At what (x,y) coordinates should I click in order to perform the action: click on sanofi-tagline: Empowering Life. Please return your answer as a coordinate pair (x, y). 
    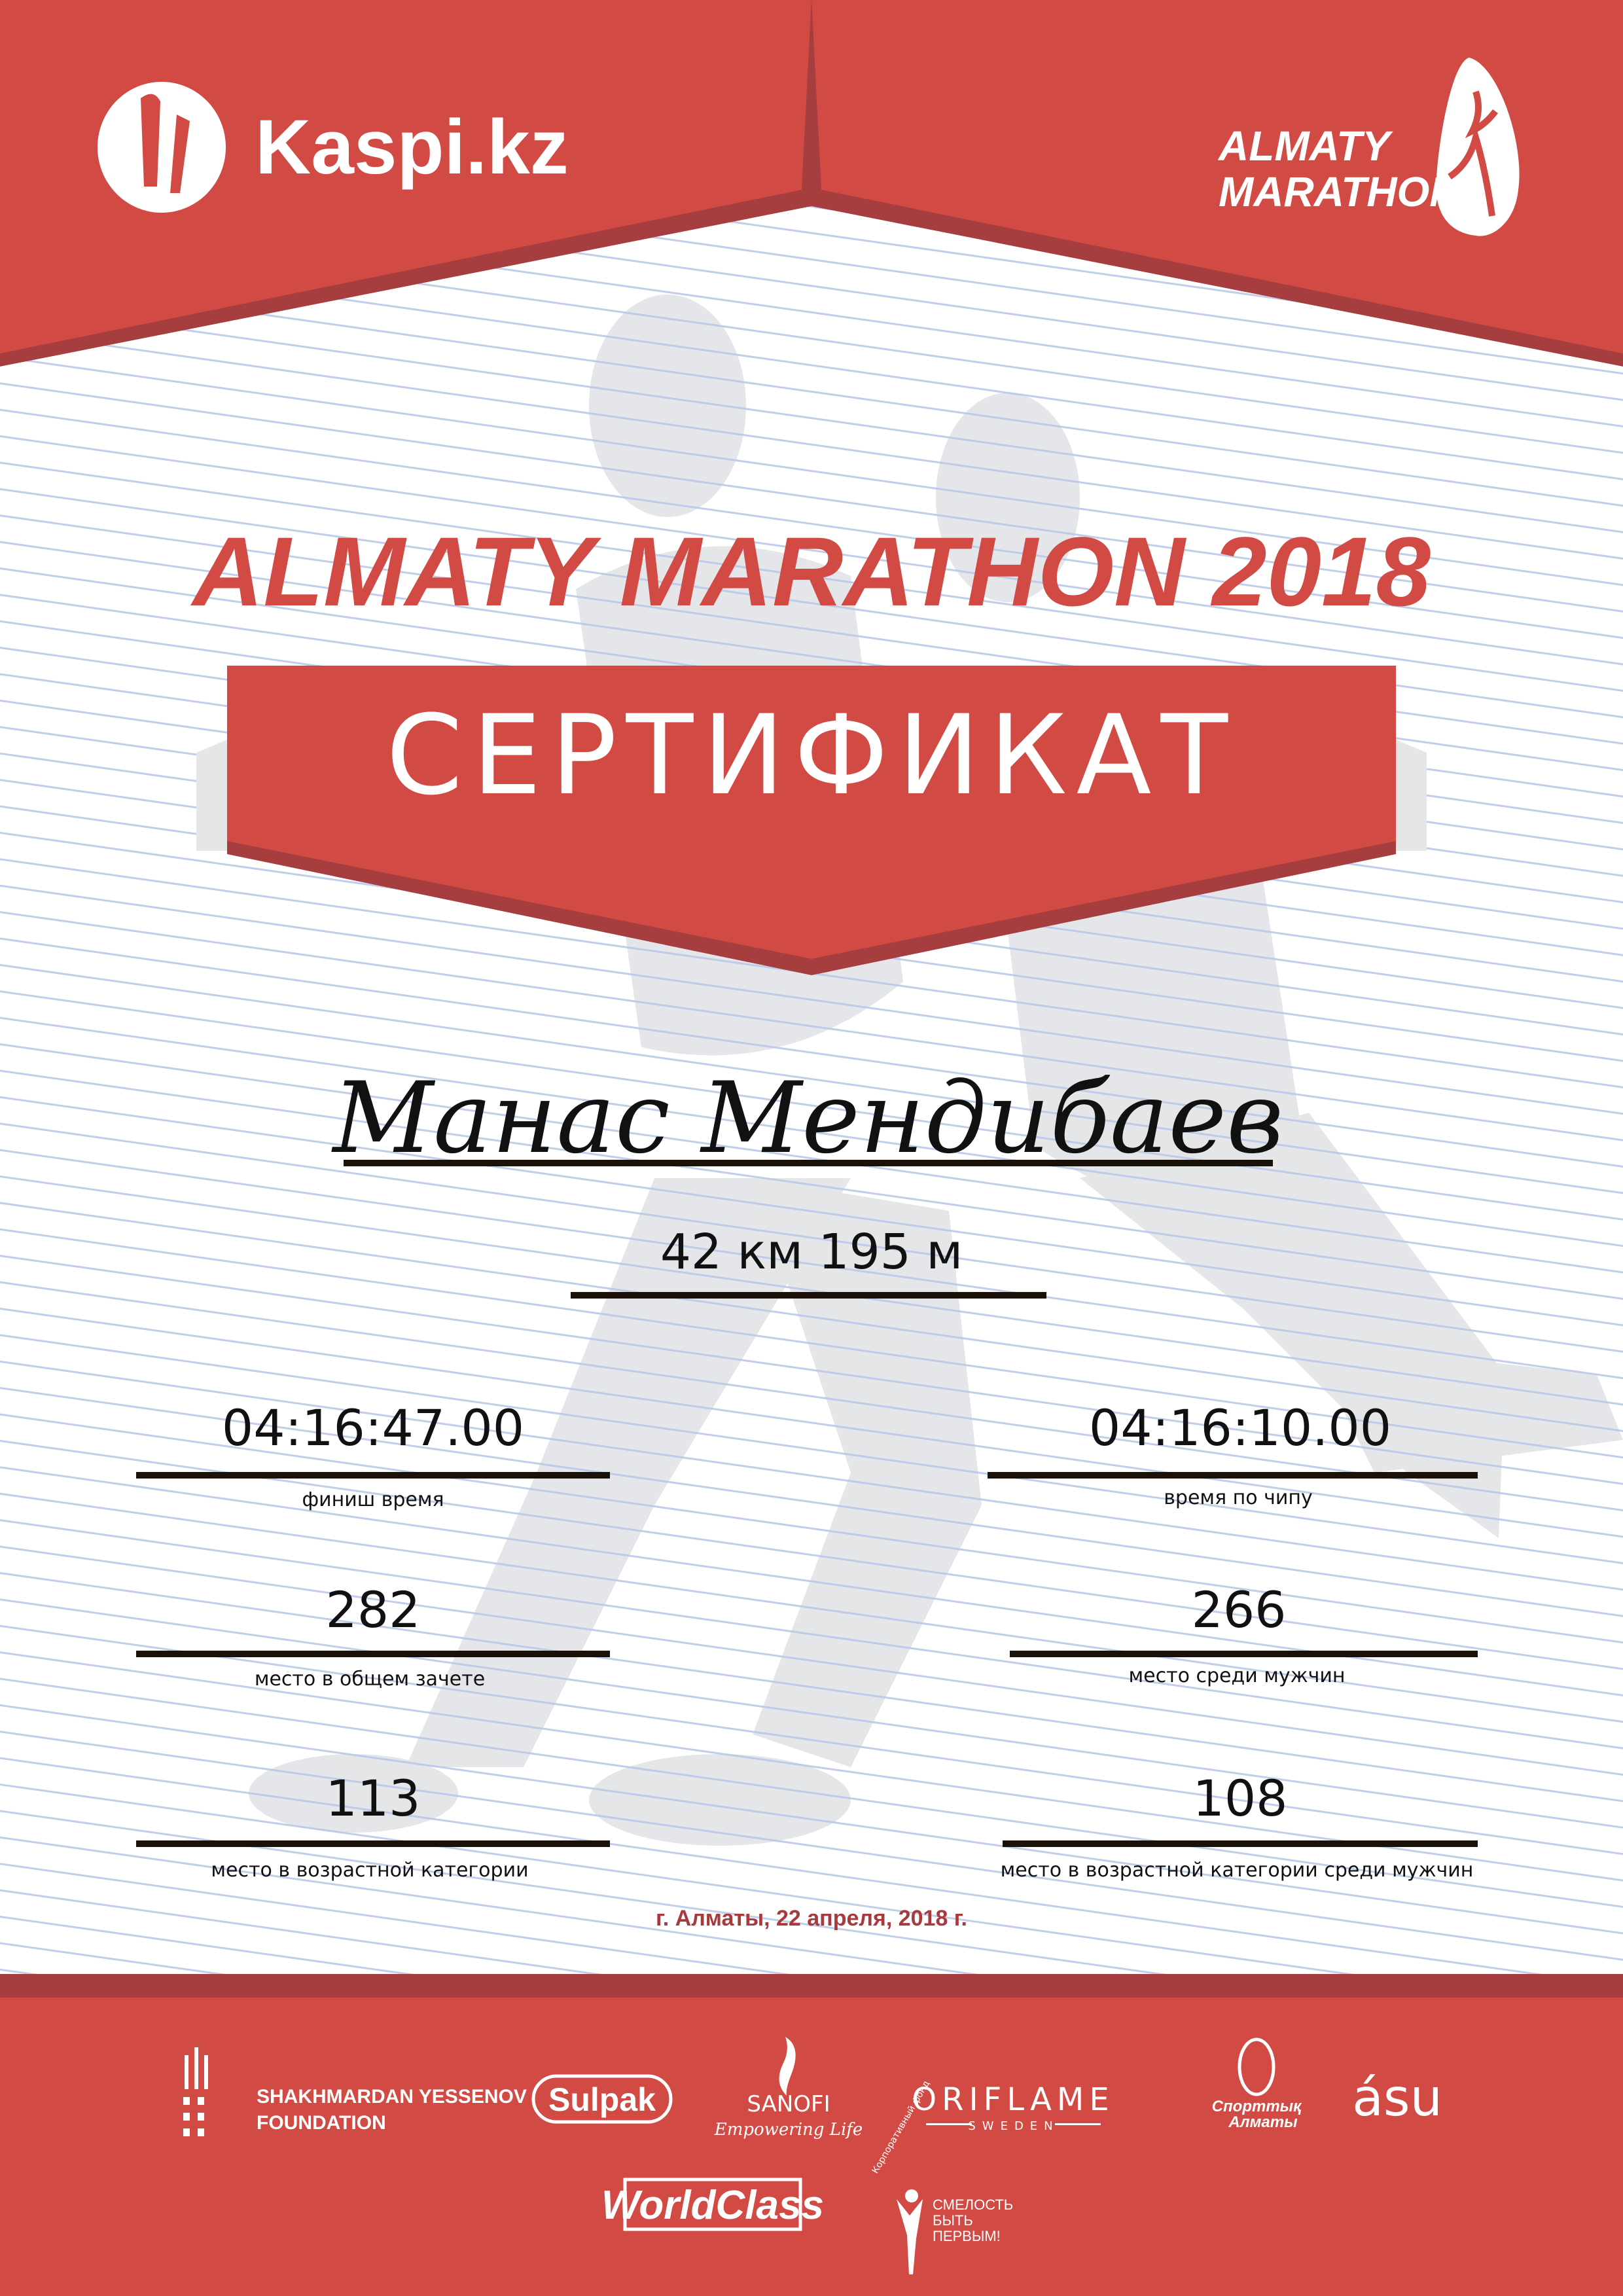
    Looking at the image, I should click on (788, 2130).